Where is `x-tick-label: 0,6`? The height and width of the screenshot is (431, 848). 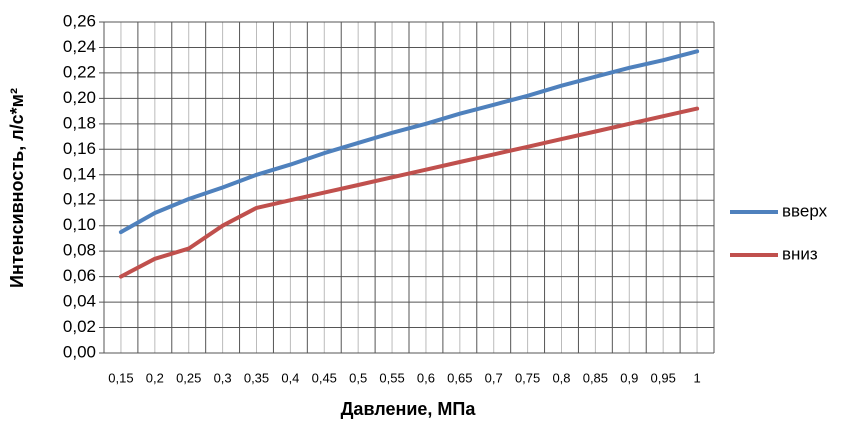 x-tick-label: 0,6 is located at coordinates (426, 377).